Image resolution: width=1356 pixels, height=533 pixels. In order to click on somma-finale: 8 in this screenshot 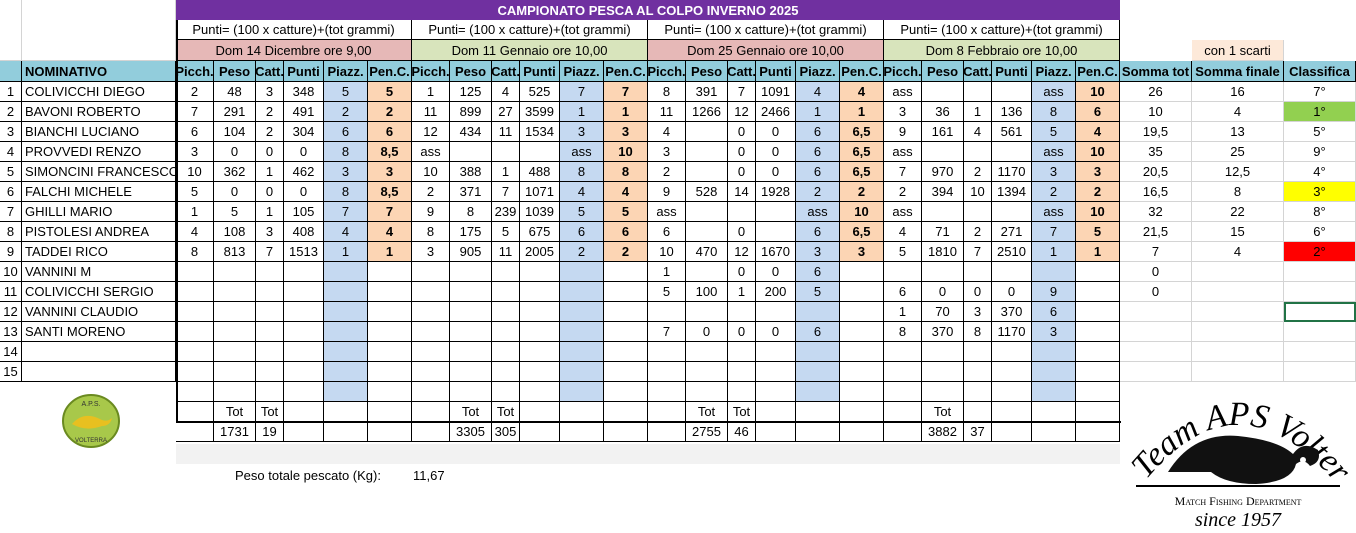, I will do `click(1238, 192)`.